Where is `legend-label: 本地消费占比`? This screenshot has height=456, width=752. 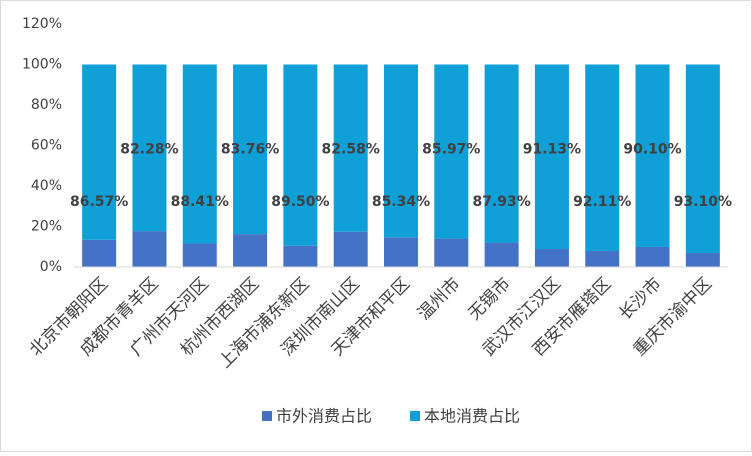 legend-label: 本地消费占比 is located at coordinates (472, 416).